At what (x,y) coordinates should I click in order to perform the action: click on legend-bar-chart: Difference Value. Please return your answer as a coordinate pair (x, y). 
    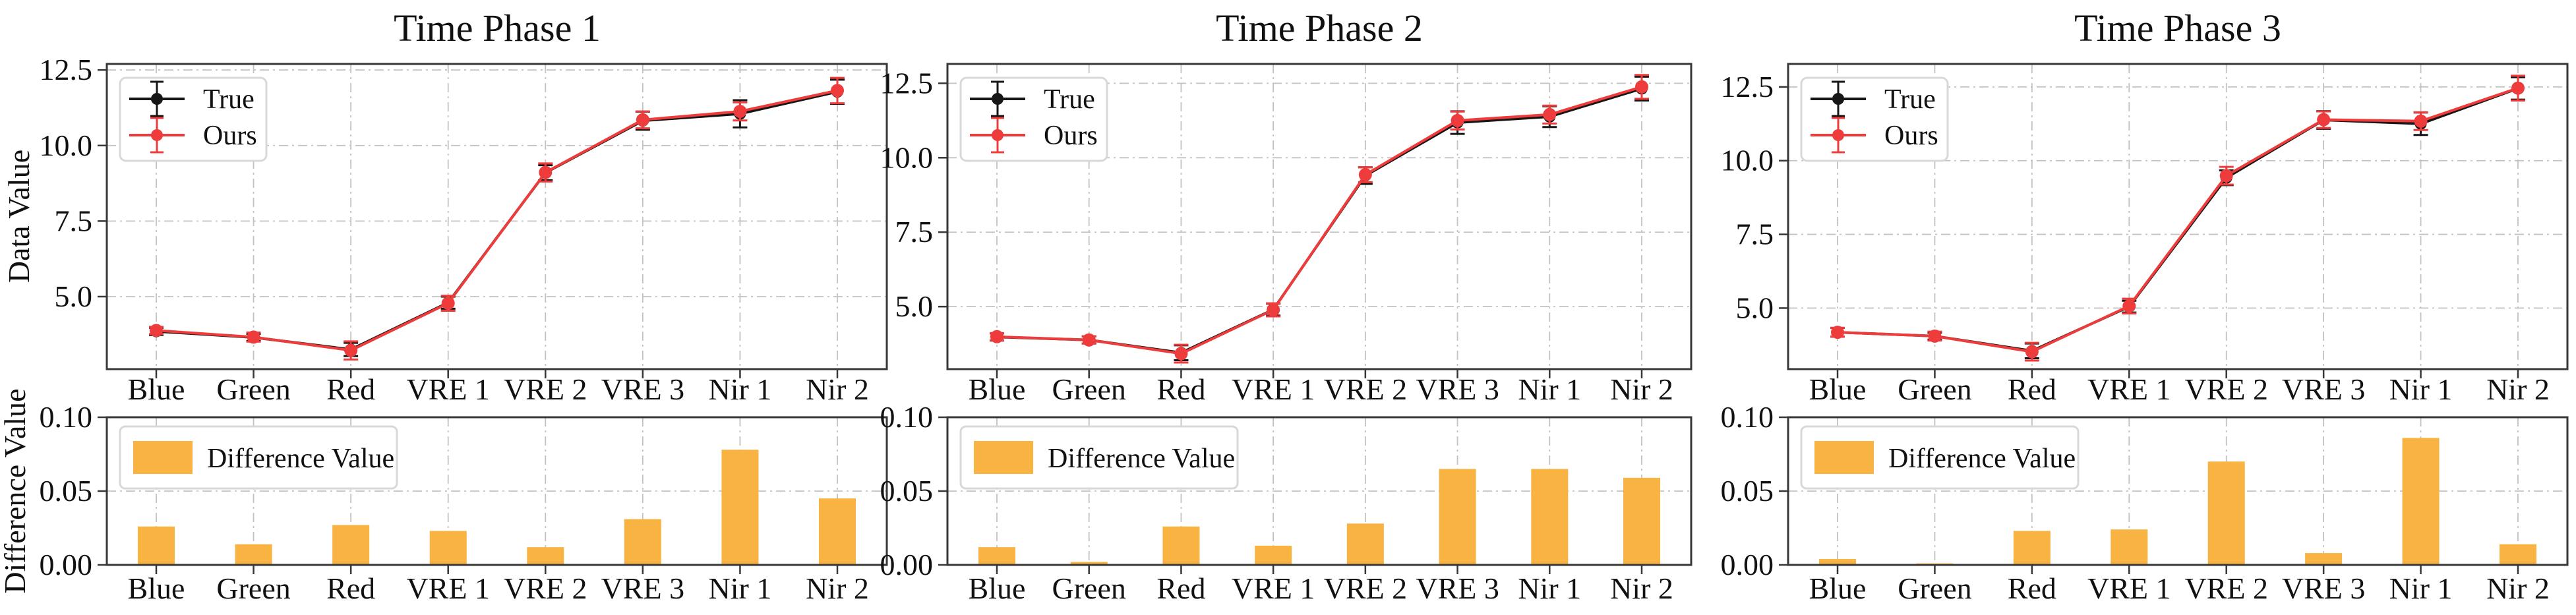
    Looking at the image, I should click on (258, 457).